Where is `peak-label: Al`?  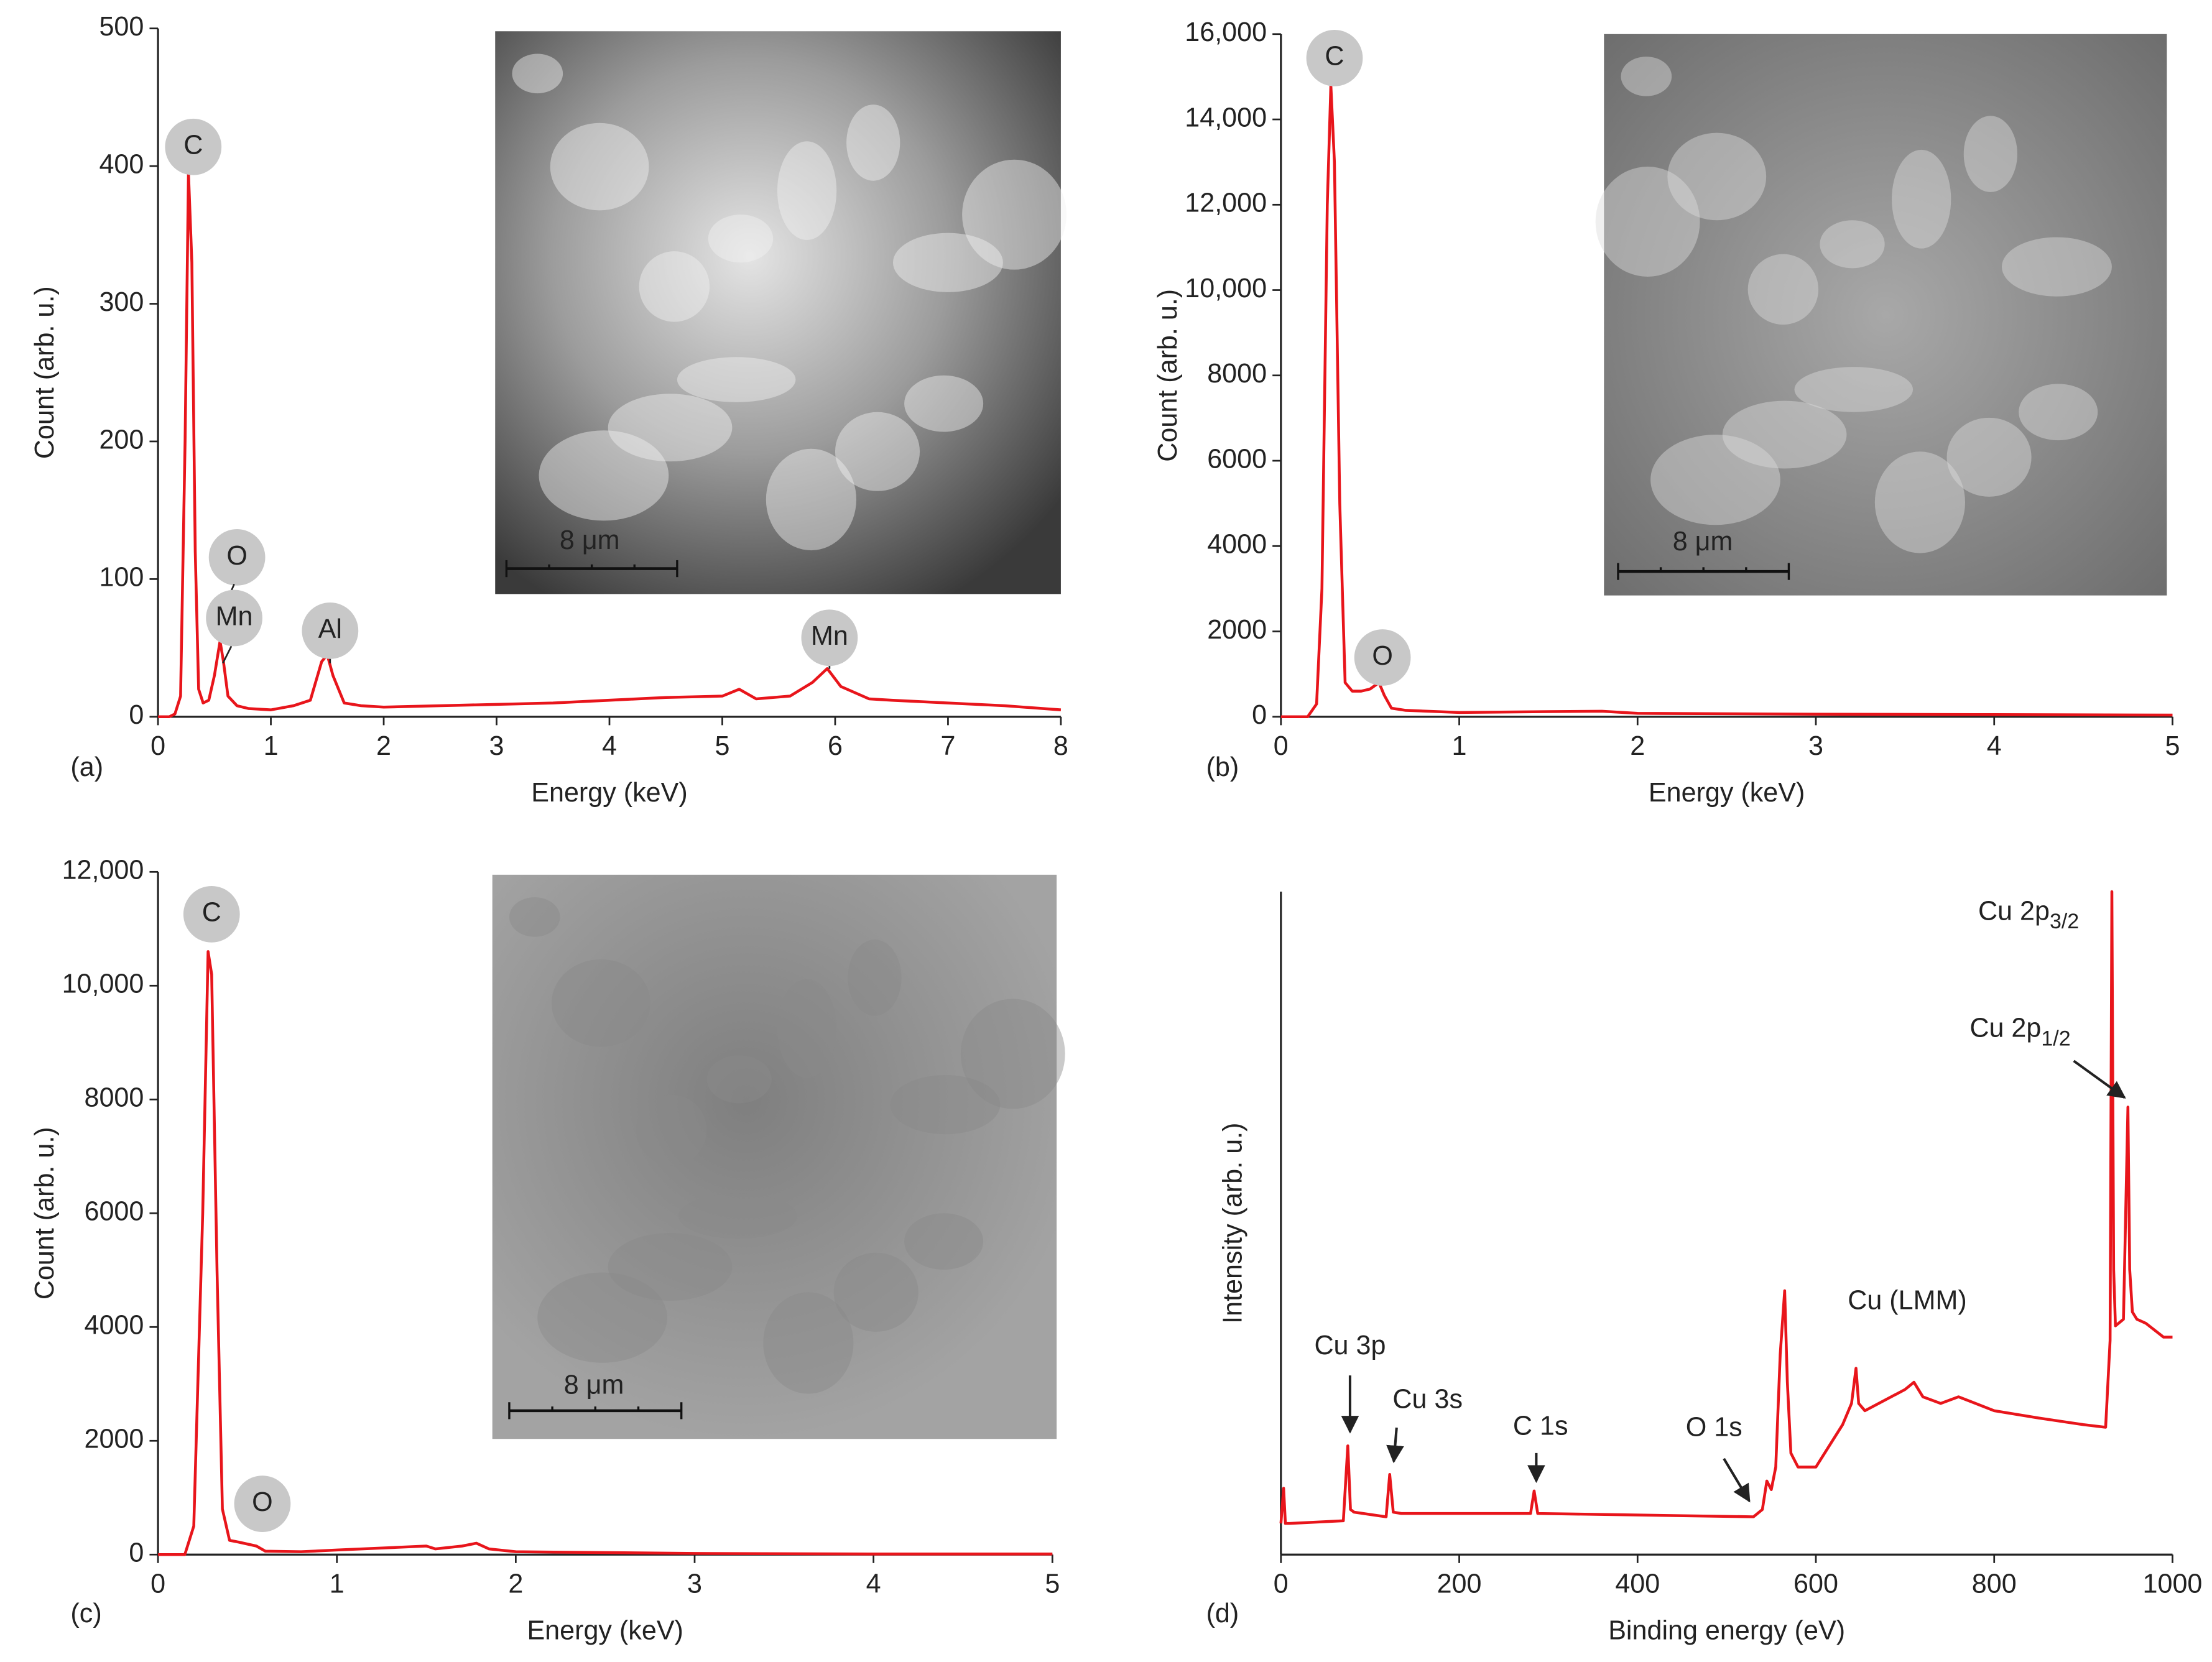 peak-label: Al is located at coordinates (330, 629).